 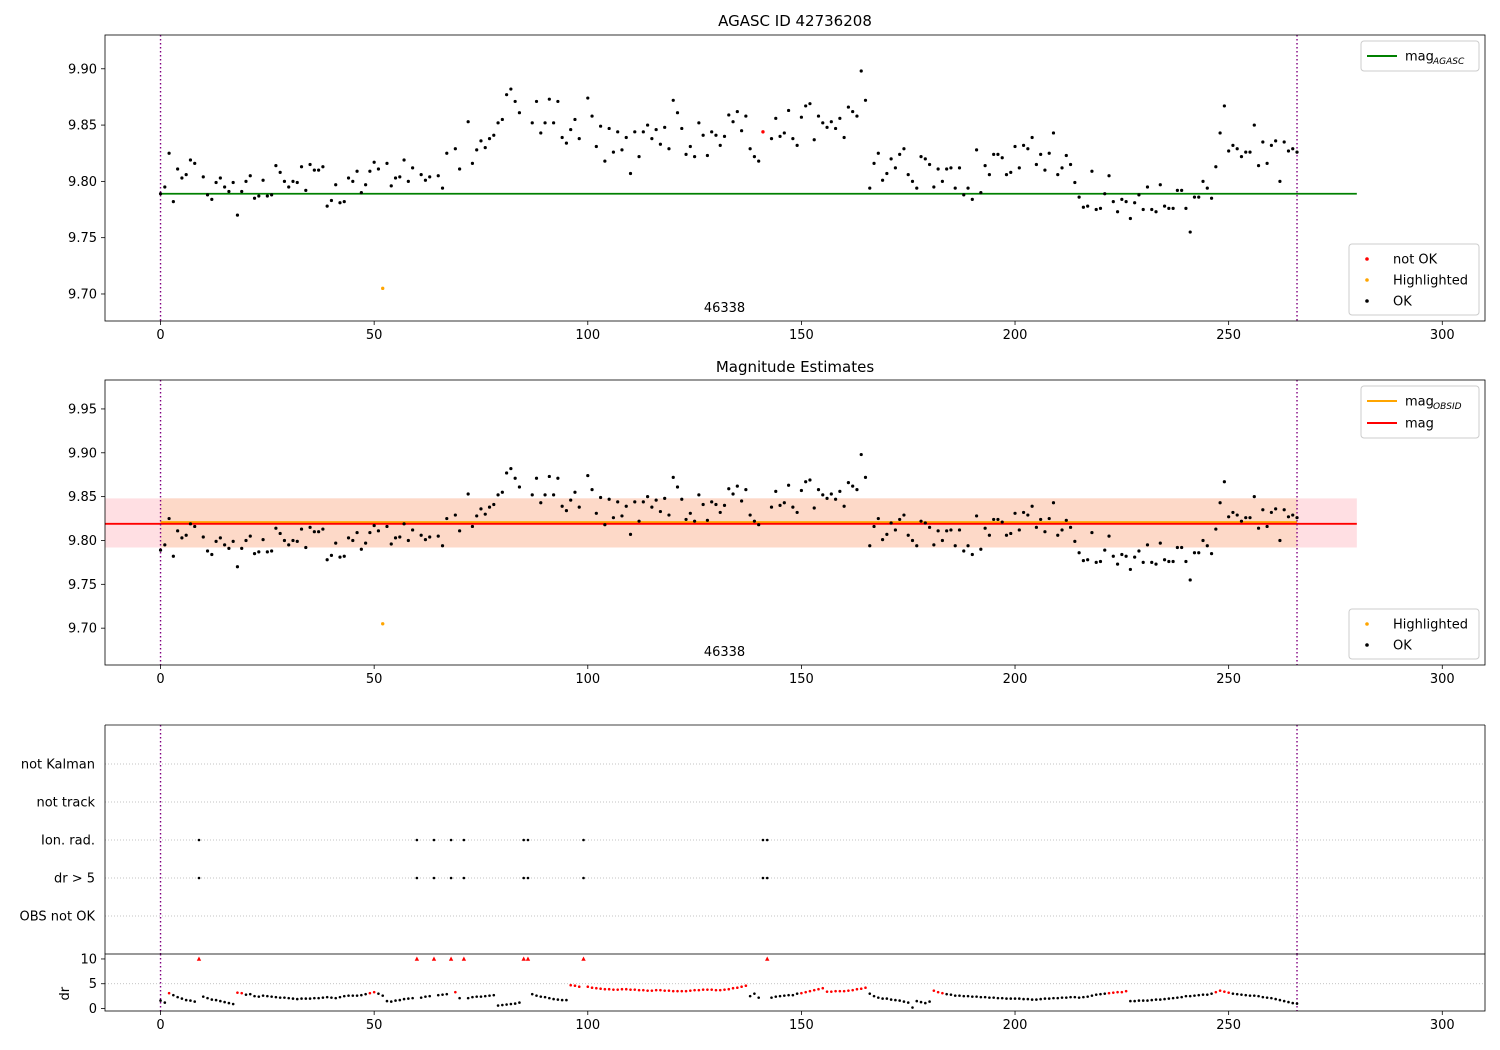 What do you see at coordinates (528, 958) in the screenshot?
I see `dr-flagged-marker` at bounding box center [528, 958].